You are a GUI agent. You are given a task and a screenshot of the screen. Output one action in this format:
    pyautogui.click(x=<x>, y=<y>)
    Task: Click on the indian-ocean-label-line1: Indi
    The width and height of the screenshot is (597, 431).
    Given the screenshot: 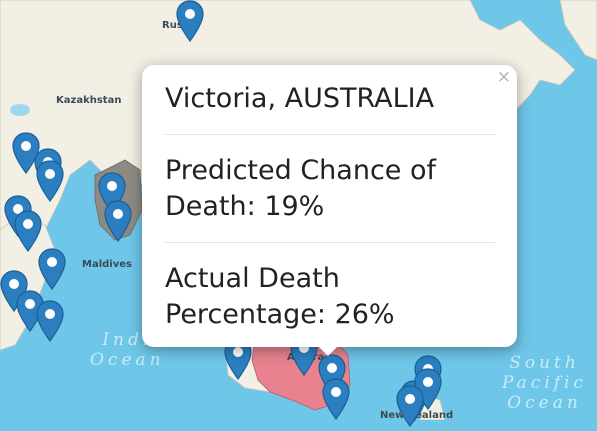 What is the action you would take?
    pyautogui.click(x=127, y=340)
    